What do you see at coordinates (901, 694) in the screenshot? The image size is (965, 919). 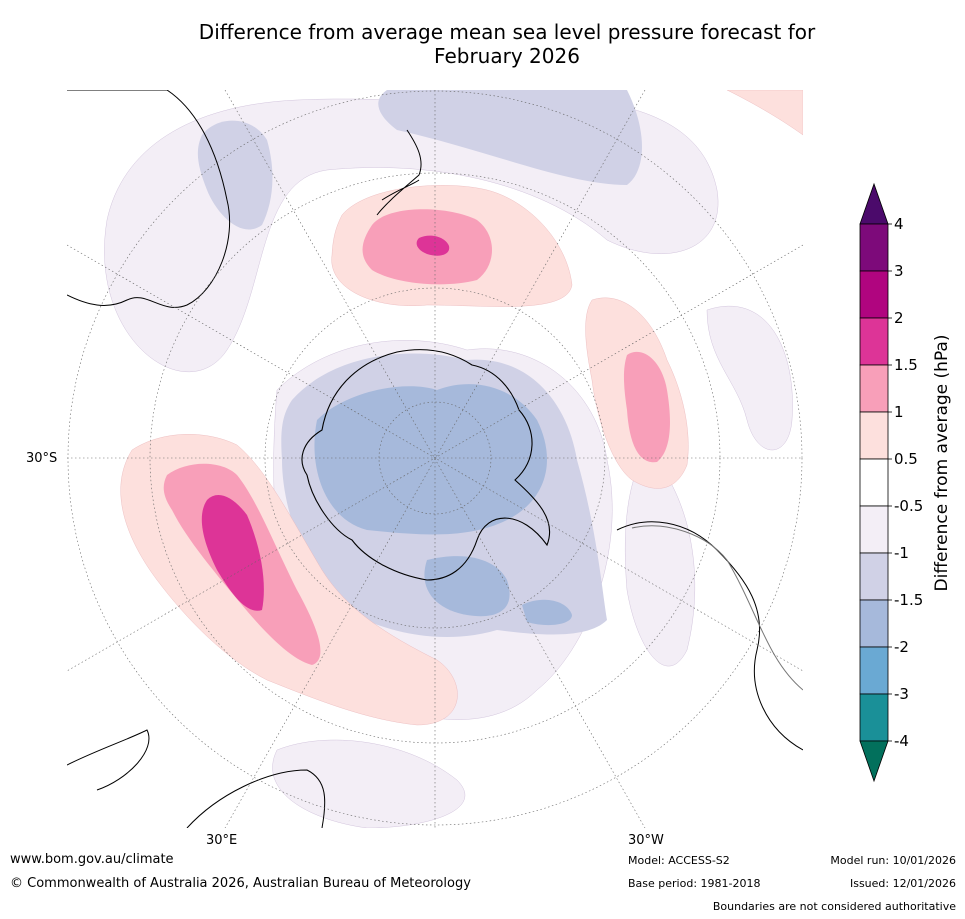 I see `colorbar-tick-label: -3` at bounding box center [901, 694].